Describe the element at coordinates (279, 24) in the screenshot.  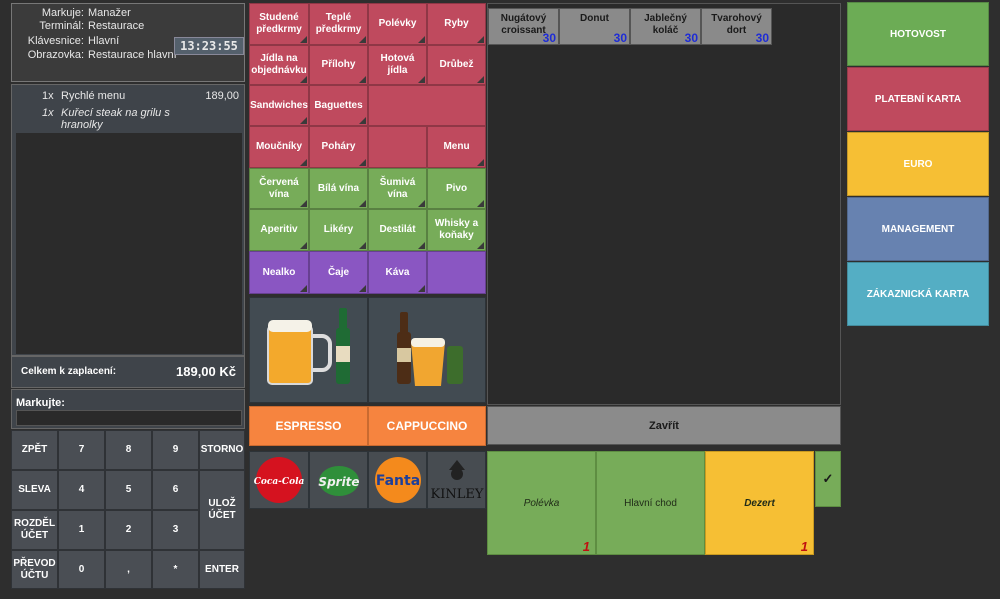
I see `category-cold-starters: Studené předkrmy` at that location.